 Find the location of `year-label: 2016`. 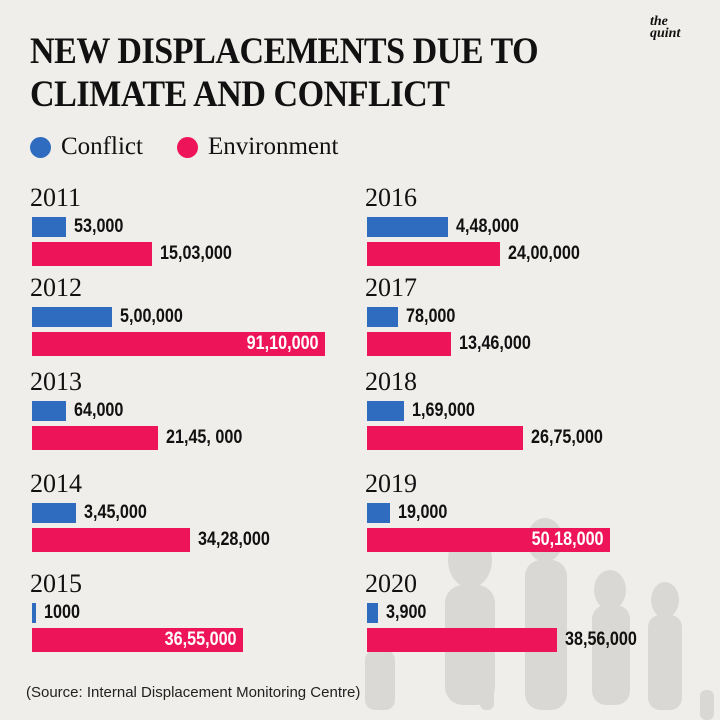

year-label: 2016 is located at coordinates (391, 197).